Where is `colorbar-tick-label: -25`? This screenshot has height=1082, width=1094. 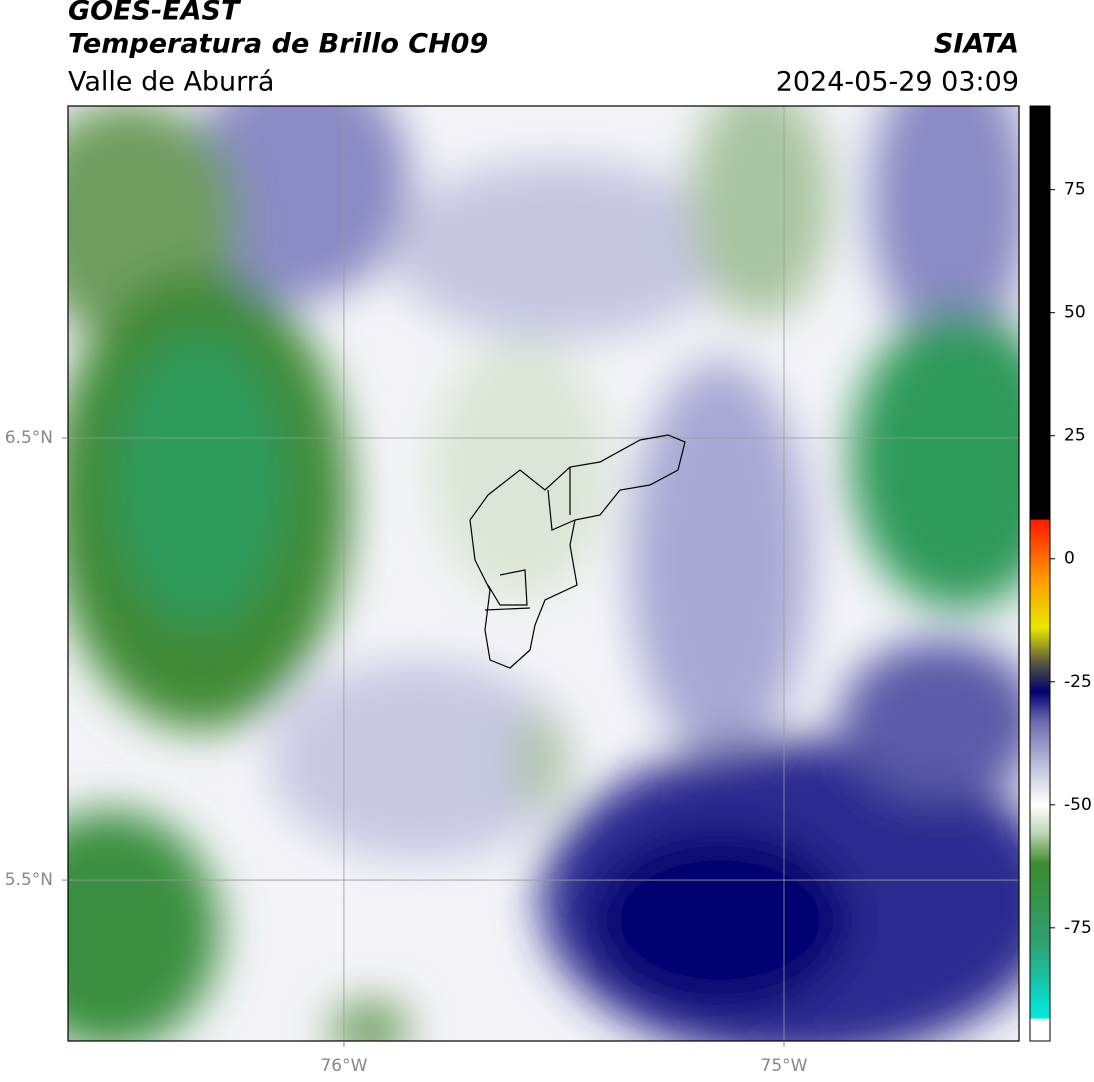 colorbar-tick-label: -25 is located at coordinates (1078, 682).